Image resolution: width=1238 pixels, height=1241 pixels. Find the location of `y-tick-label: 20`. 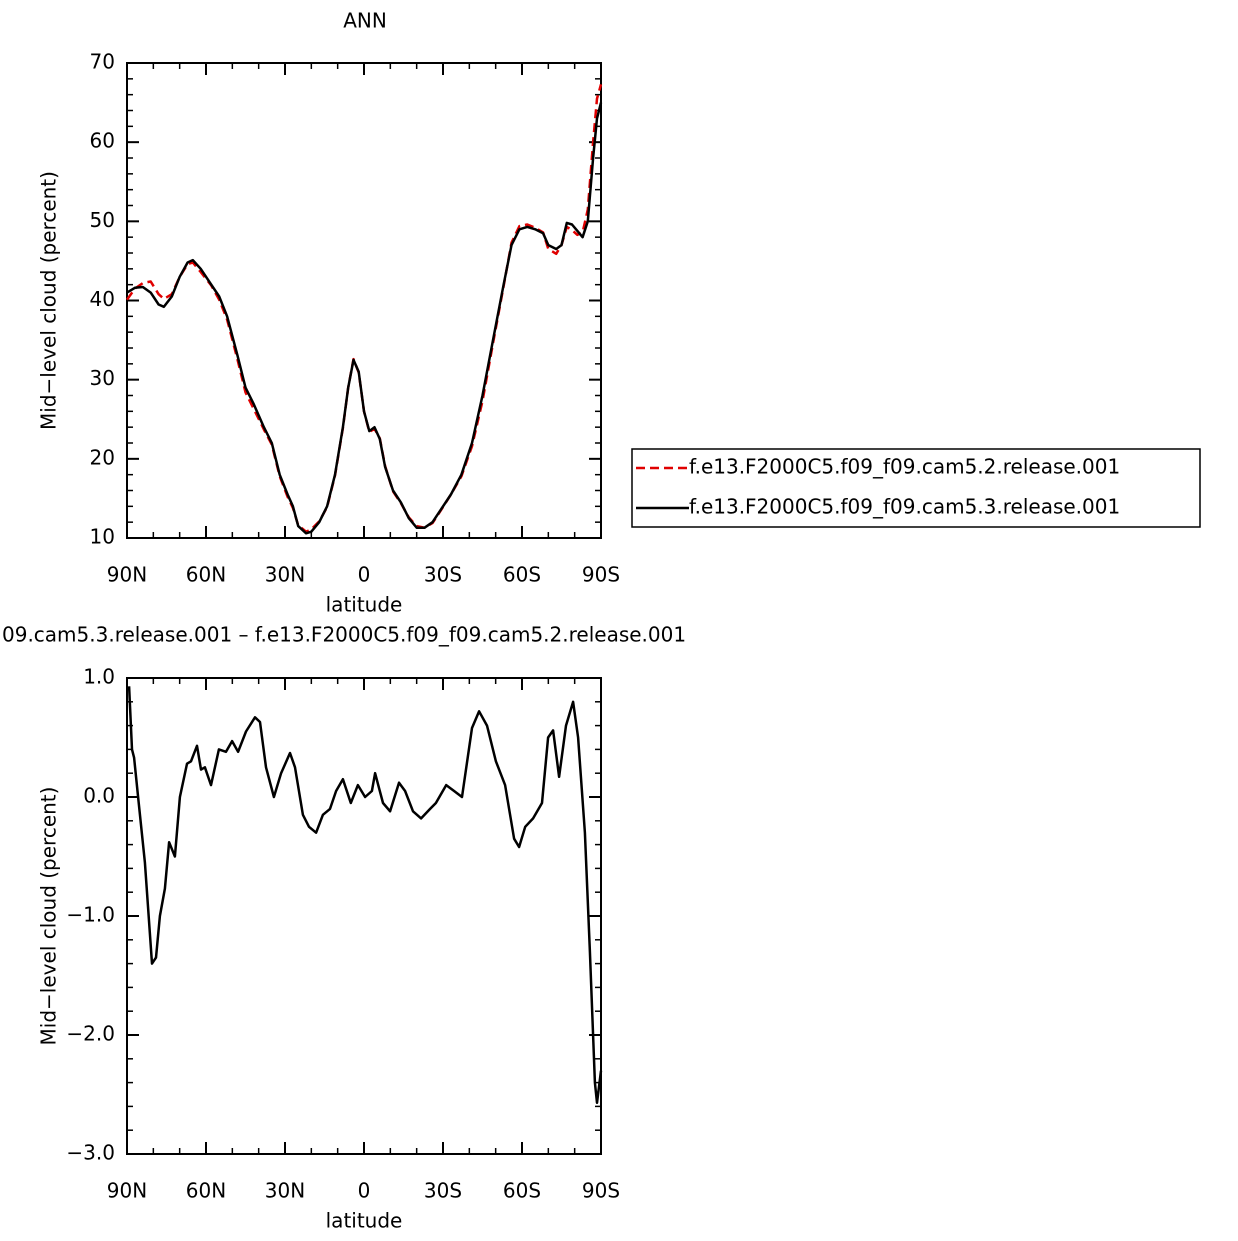

y-tick-label: 20 is located at coordinates (102, 457).